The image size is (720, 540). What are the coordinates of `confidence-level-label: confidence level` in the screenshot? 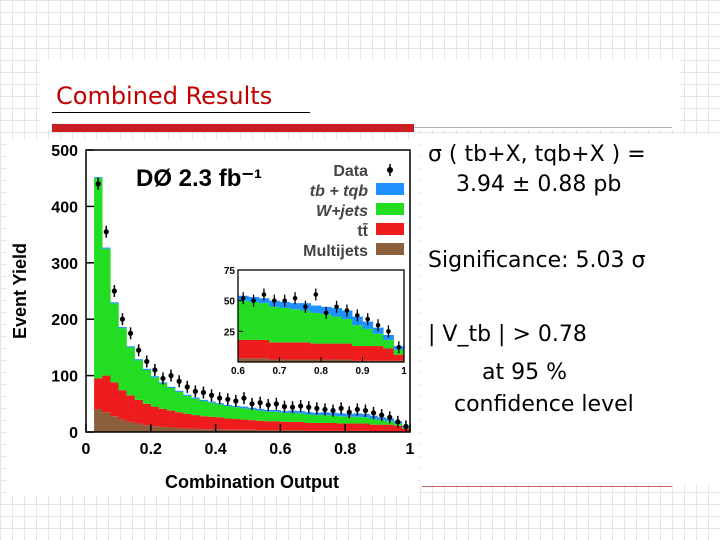 It's located at (544, 404).